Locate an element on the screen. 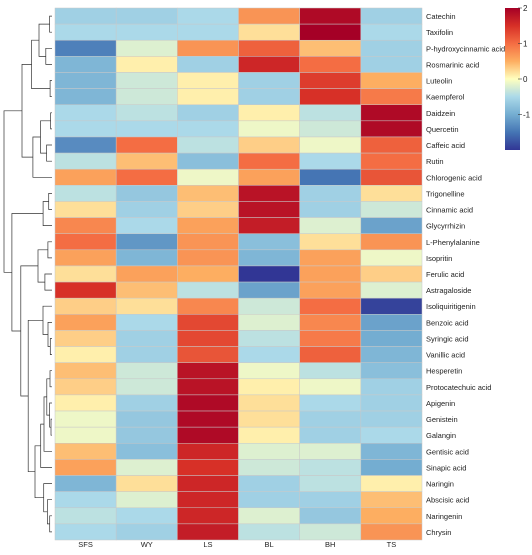 Image resolution: width=532 pixels, height=555 pixels. row-label: Astragaloside is located at coordinates (448, 290).